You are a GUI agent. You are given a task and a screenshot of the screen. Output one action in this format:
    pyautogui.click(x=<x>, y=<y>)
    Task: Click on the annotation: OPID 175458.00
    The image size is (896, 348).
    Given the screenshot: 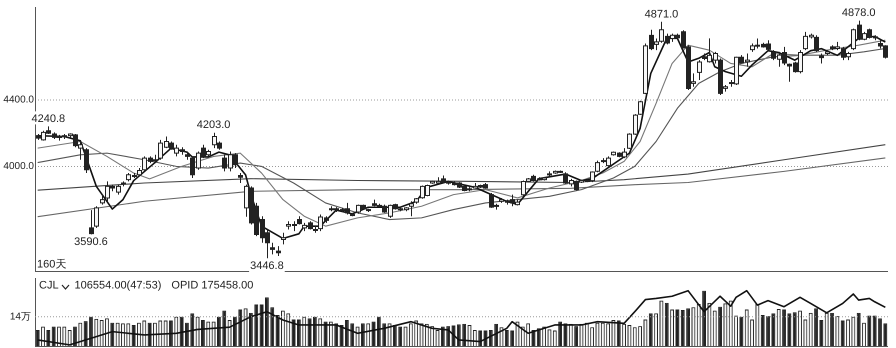 What is the action you would take?
    pyautogui.click(x=212, y=286)
    